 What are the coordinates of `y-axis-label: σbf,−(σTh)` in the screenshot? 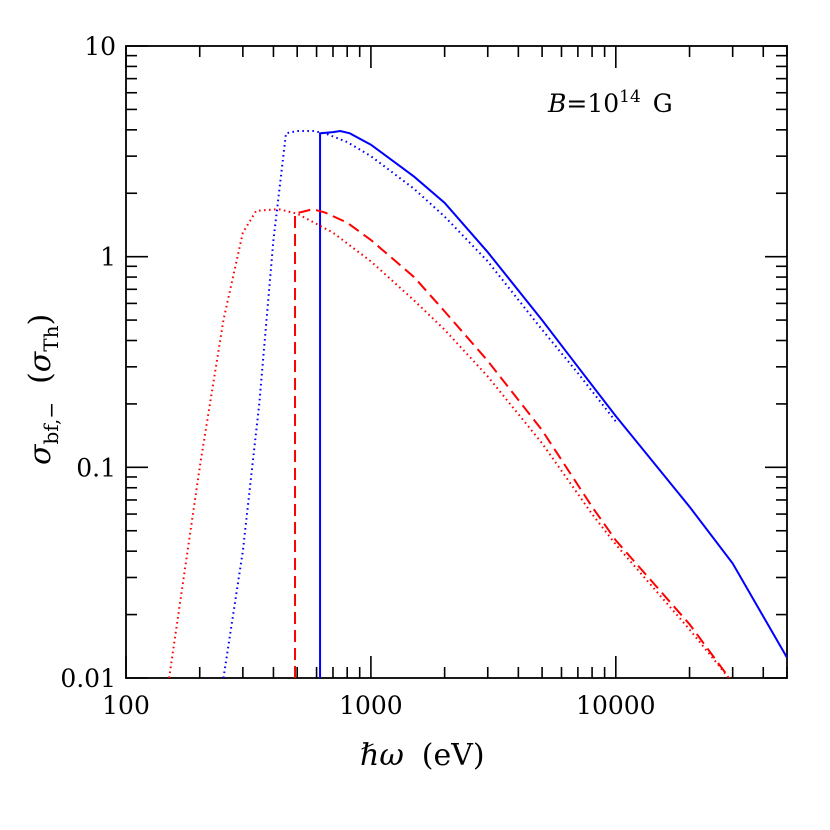 It's located at (43, 389).